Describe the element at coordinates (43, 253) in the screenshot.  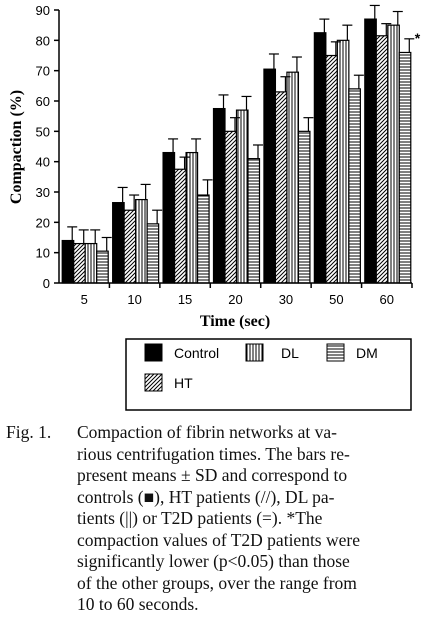
I see `y-tick-label-1: 10` at that location.